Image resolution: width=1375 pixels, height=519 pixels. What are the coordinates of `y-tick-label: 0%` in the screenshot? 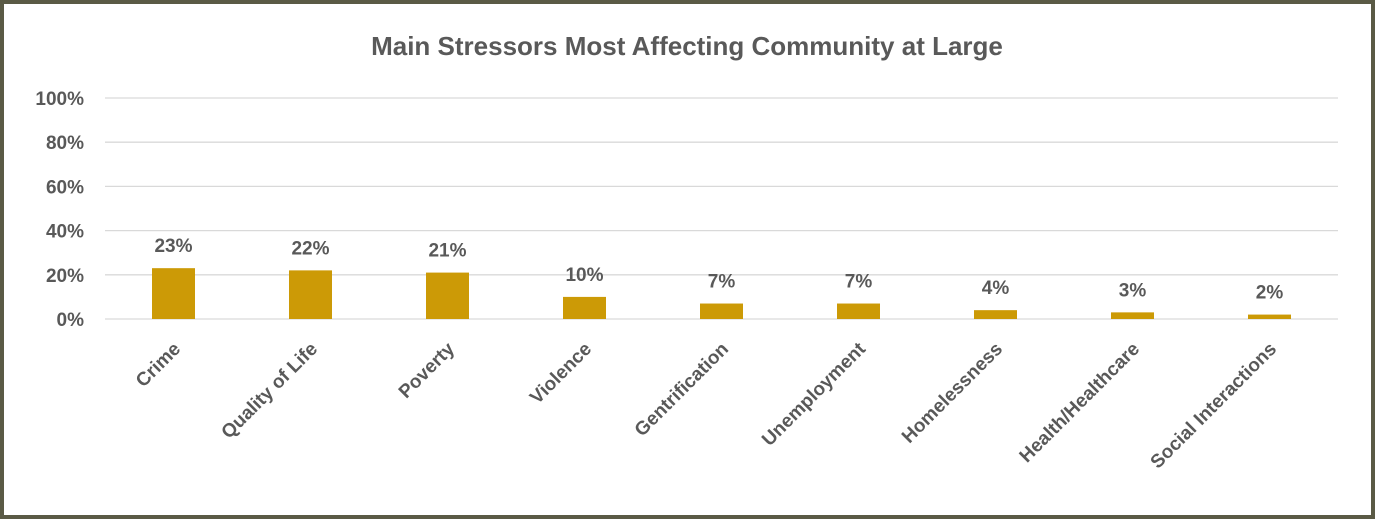 It's located at (71, 320).